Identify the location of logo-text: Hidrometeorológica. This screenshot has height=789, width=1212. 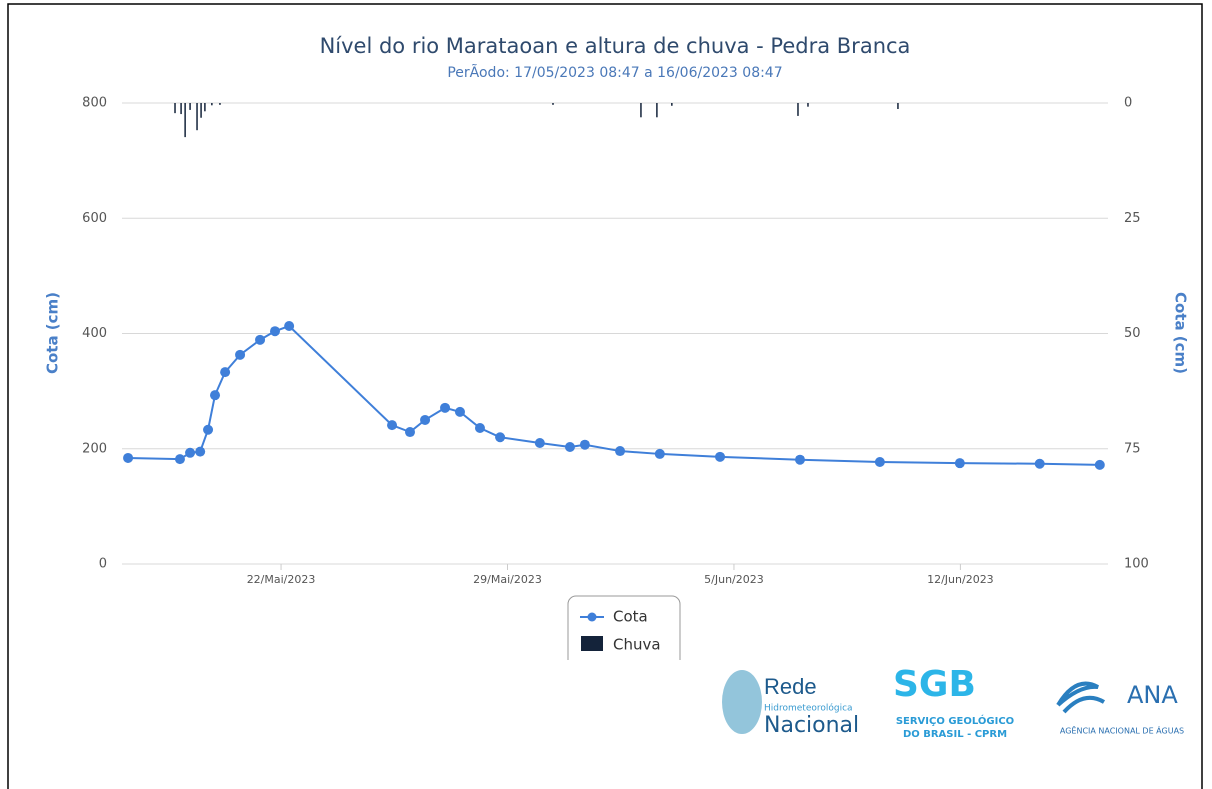
(808, 708).